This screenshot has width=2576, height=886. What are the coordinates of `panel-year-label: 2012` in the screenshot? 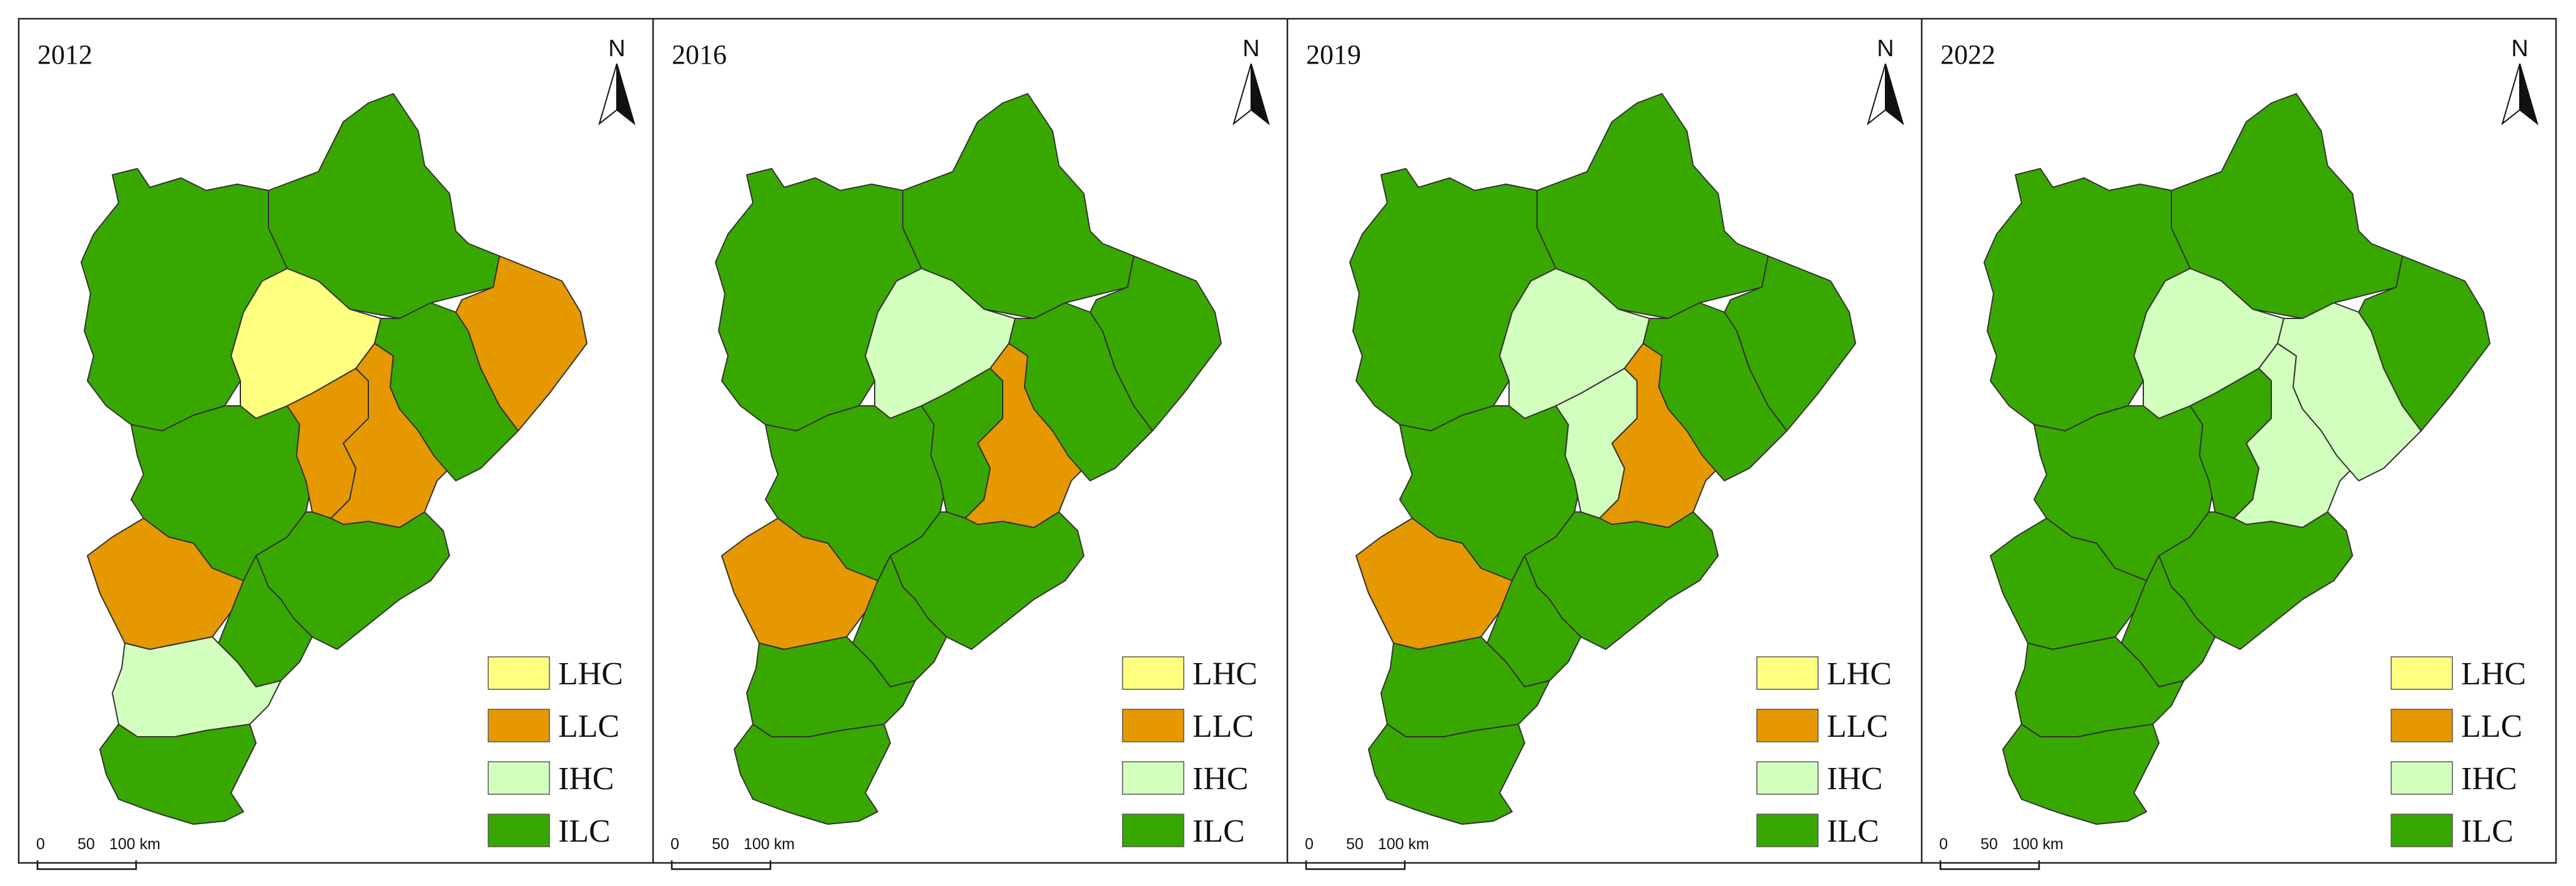 It's located at (64, 55).